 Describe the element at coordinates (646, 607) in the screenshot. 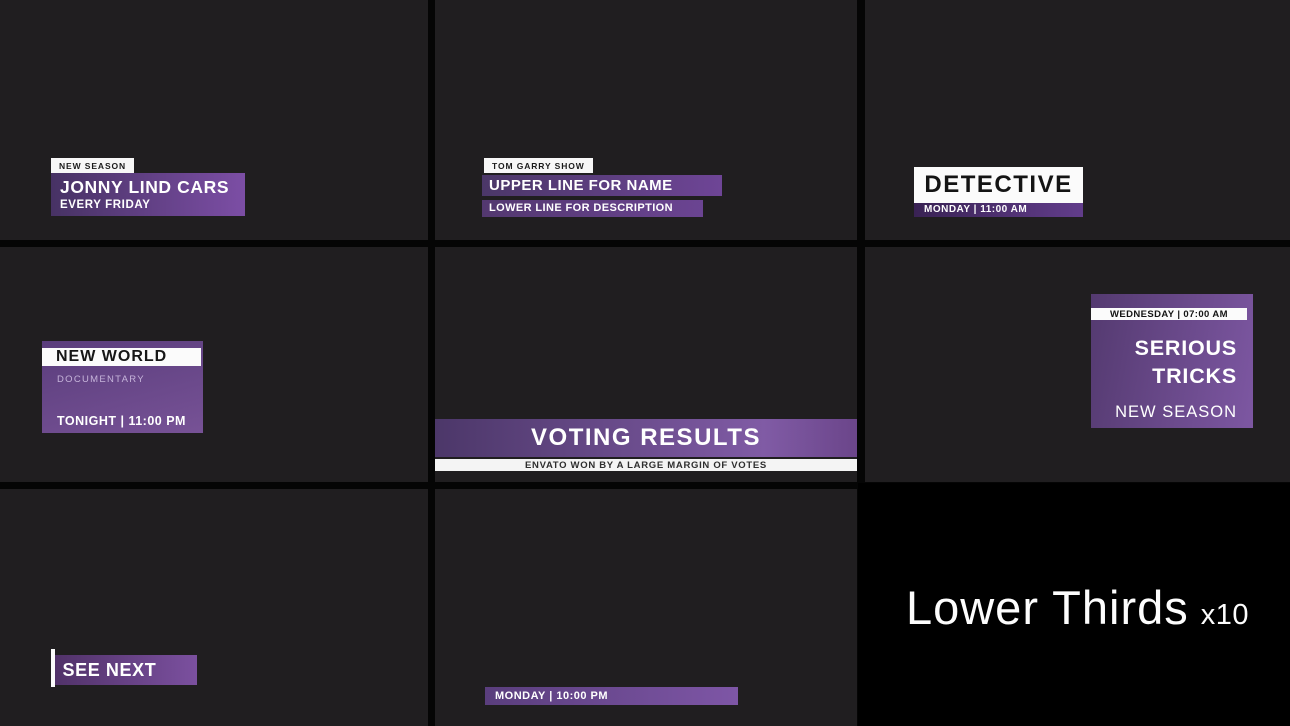

I see `panel-monday-slot` at that location.